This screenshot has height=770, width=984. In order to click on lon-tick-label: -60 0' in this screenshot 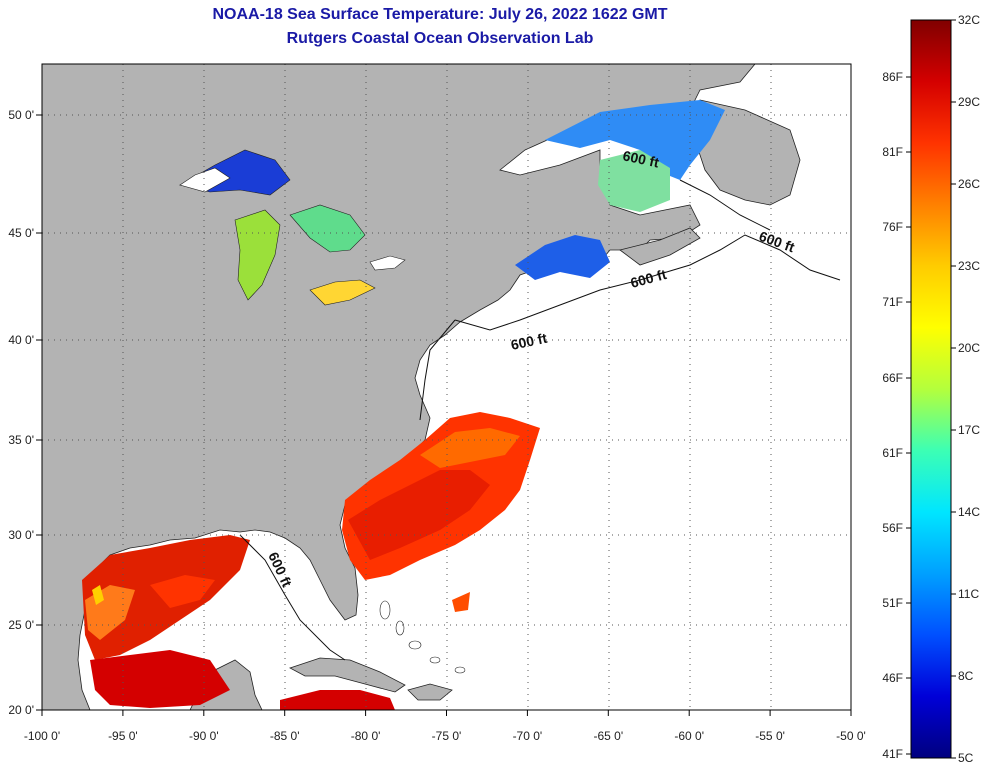, I will do `click(689, 736)`.